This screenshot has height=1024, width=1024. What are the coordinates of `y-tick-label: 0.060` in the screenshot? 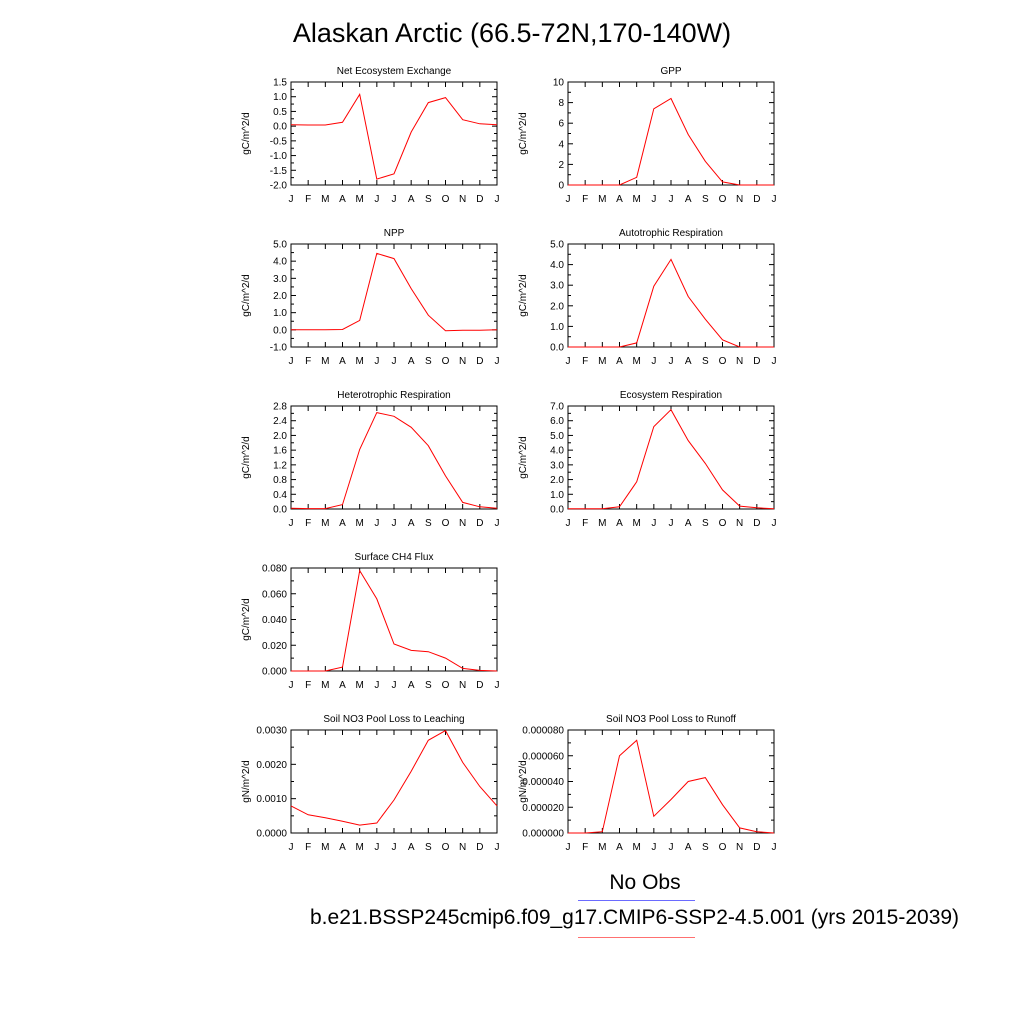 It's located at (274, 594).